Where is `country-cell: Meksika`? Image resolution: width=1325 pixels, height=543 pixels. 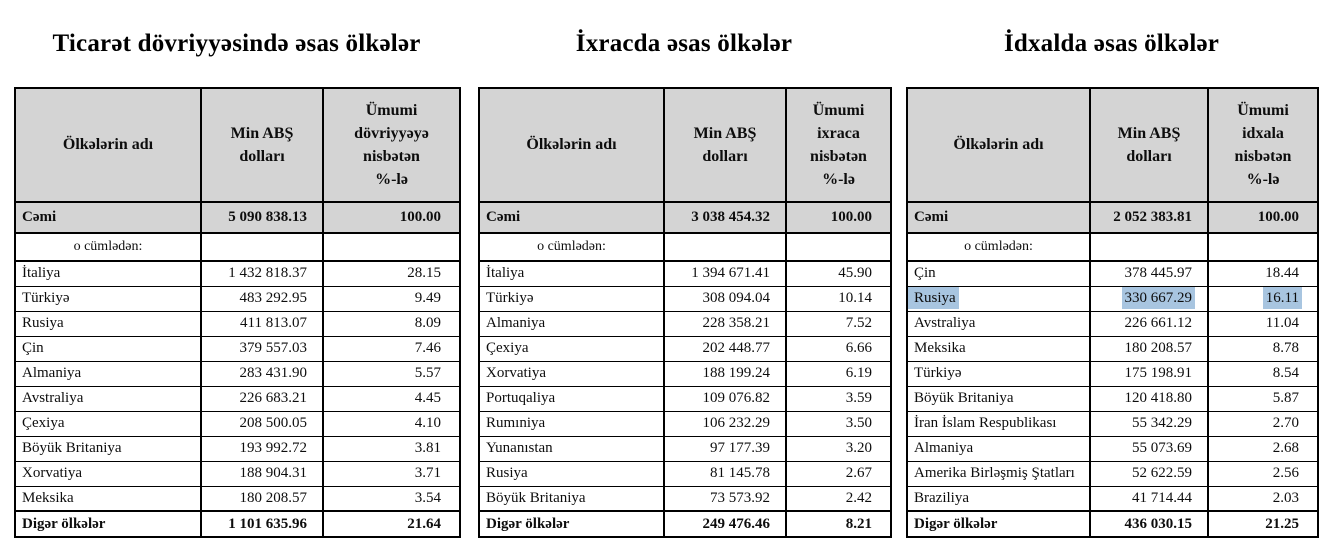 country-cell: Meksika is located at coordinates (940, 348).